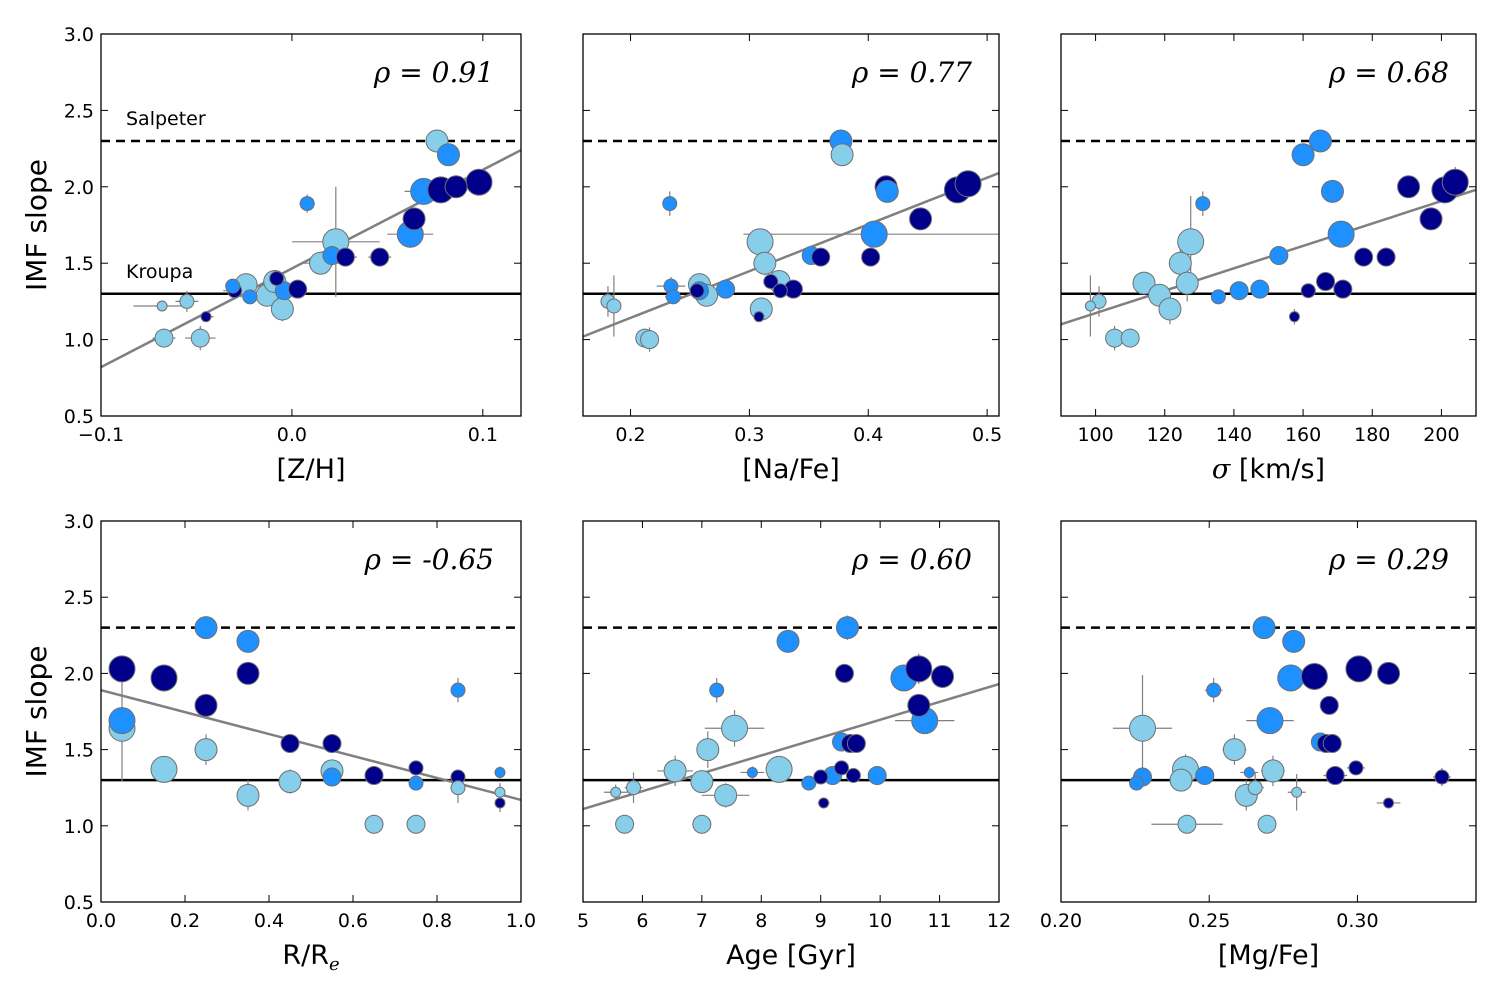 The height and width of the screenshot is (1000, 1500). Describe the element at coordinates (433, 72) in the screenshot. I see `rho-annotation: ρ = 0.91` at that location.